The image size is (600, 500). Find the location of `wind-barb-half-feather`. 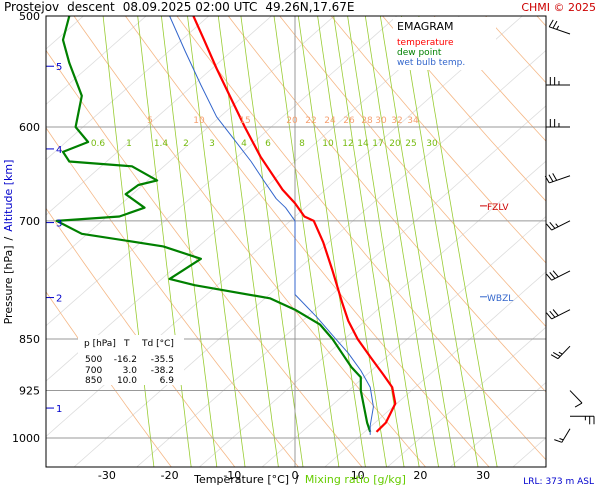

wind-barb-half-feather is located at coordinates (557, 225).